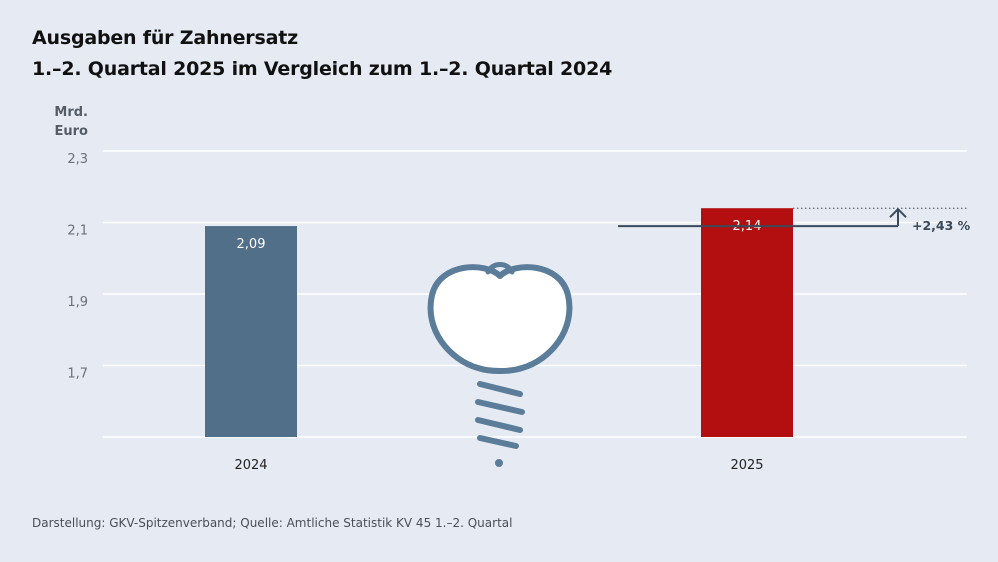 This screenshot has width=998, height=562. Describe the element at coordinates (251, 331) in the screenshot. I see `bar-2024` at that location.